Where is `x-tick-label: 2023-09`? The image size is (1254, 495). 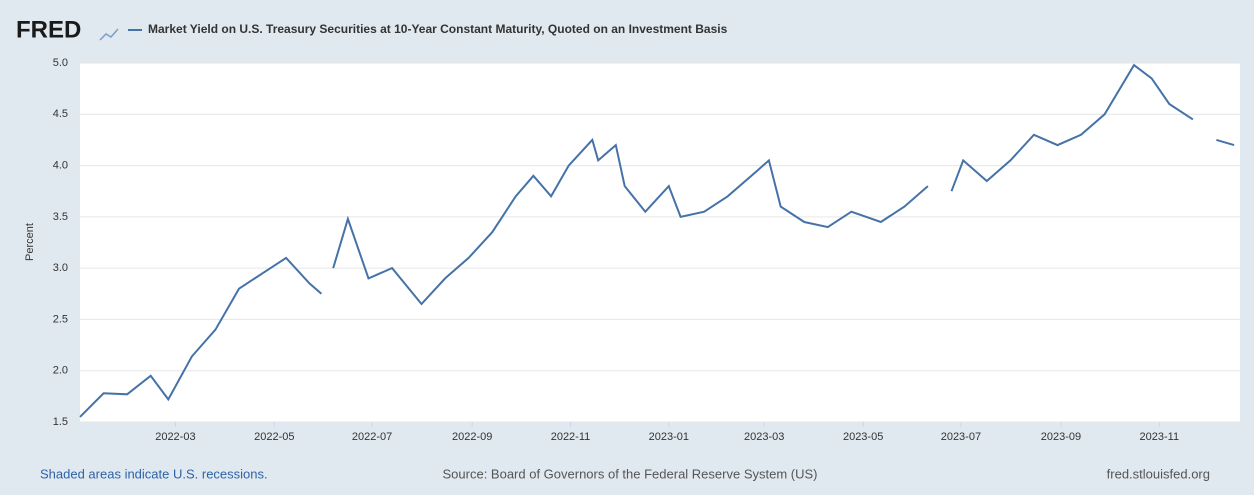
x-tick-label: 2023-09 is located at coordinates (1061, 437).